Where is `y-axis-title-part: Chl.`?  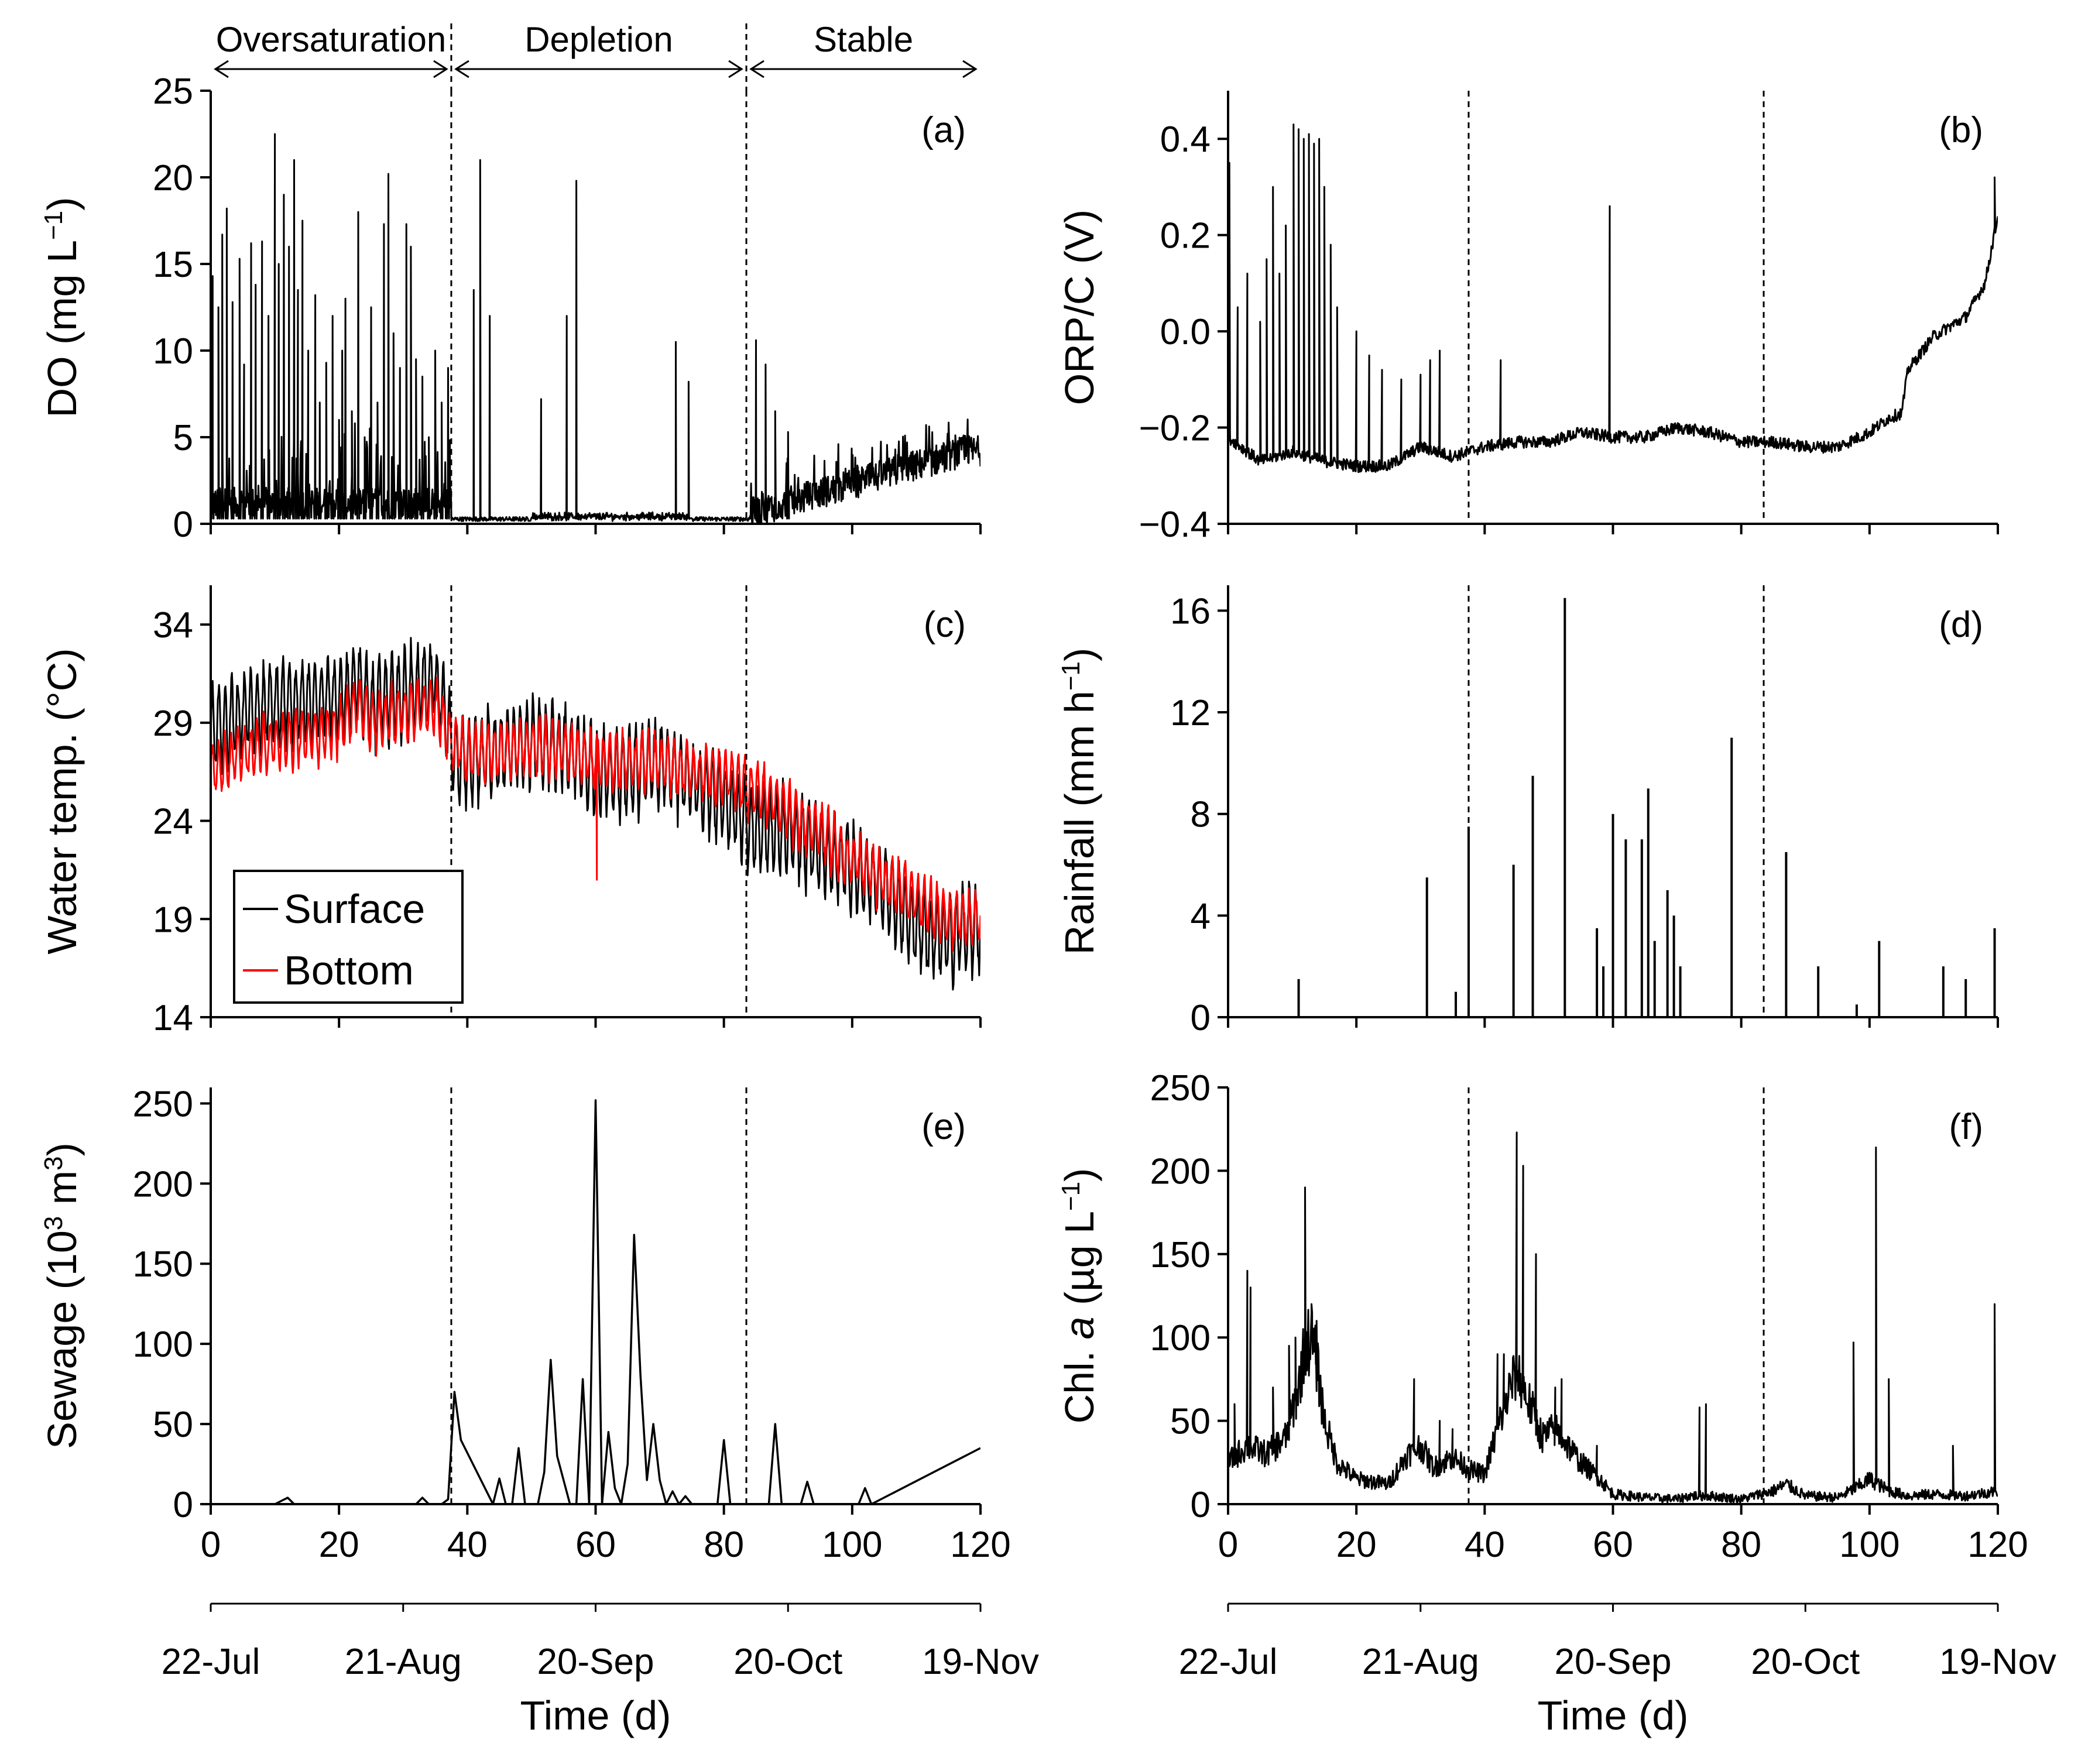 y-axis-title-part: Chl. is located at coordinates (1079, 1381).